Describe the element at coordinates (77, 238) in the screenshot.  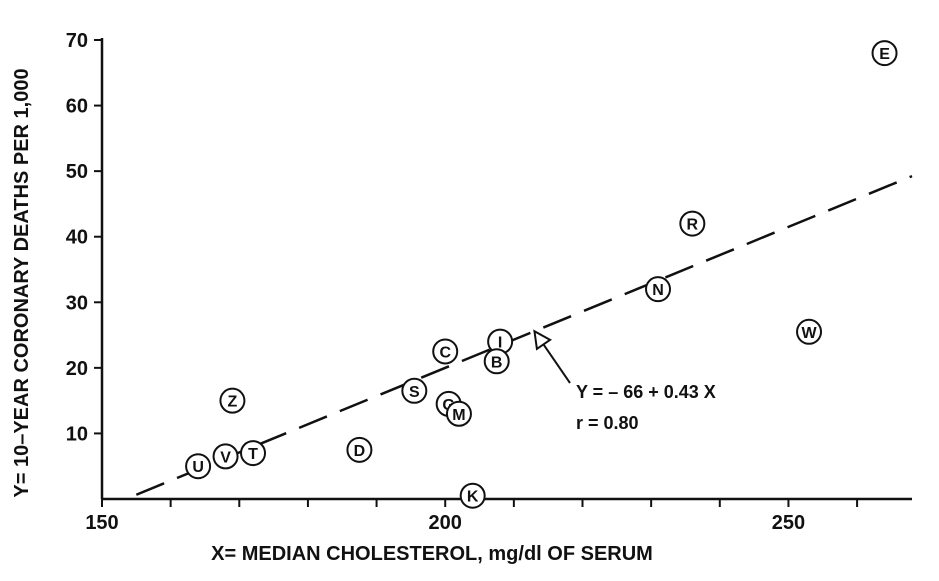
I see `y-tick-label: 40` at that location.